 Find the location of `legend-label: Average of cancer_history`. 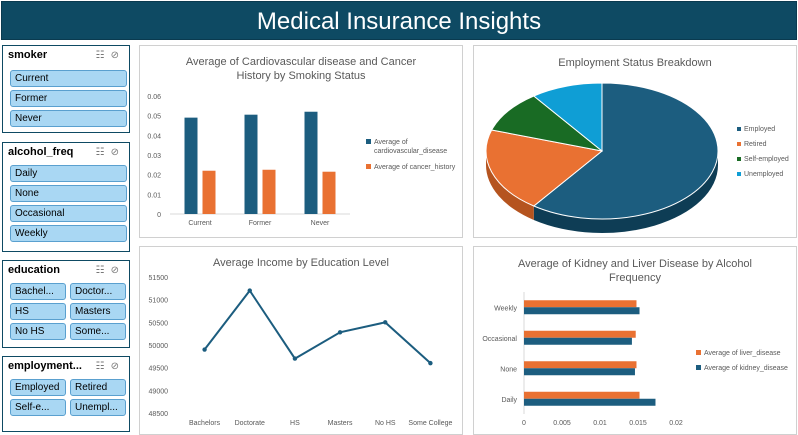

legend-label: Average of cancer_history is located at coordinates (415, 167).